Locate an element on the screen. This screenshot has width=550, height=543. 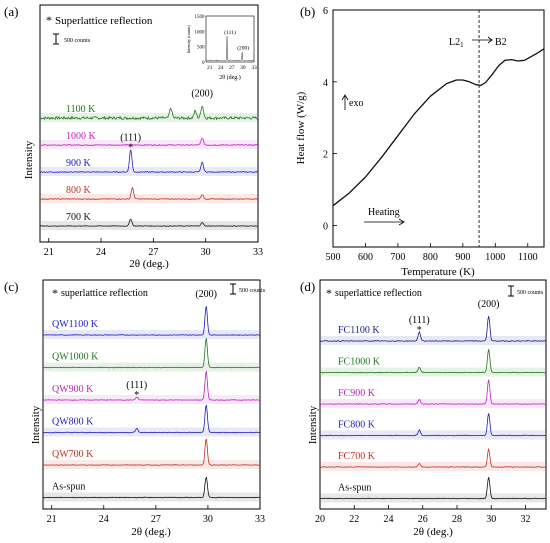
panel-a-inset-x-tick-30: 30 is located at coordinates (243, 68).